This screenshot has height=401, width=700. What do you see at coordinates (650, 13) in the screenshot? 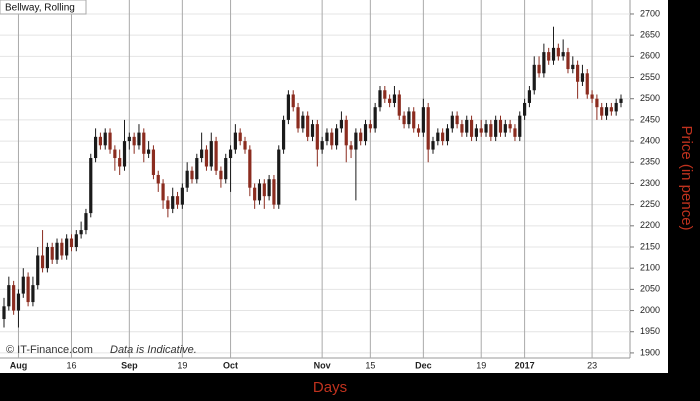
I see `y-tick-label: 2700` at bounding box center [650, 13].